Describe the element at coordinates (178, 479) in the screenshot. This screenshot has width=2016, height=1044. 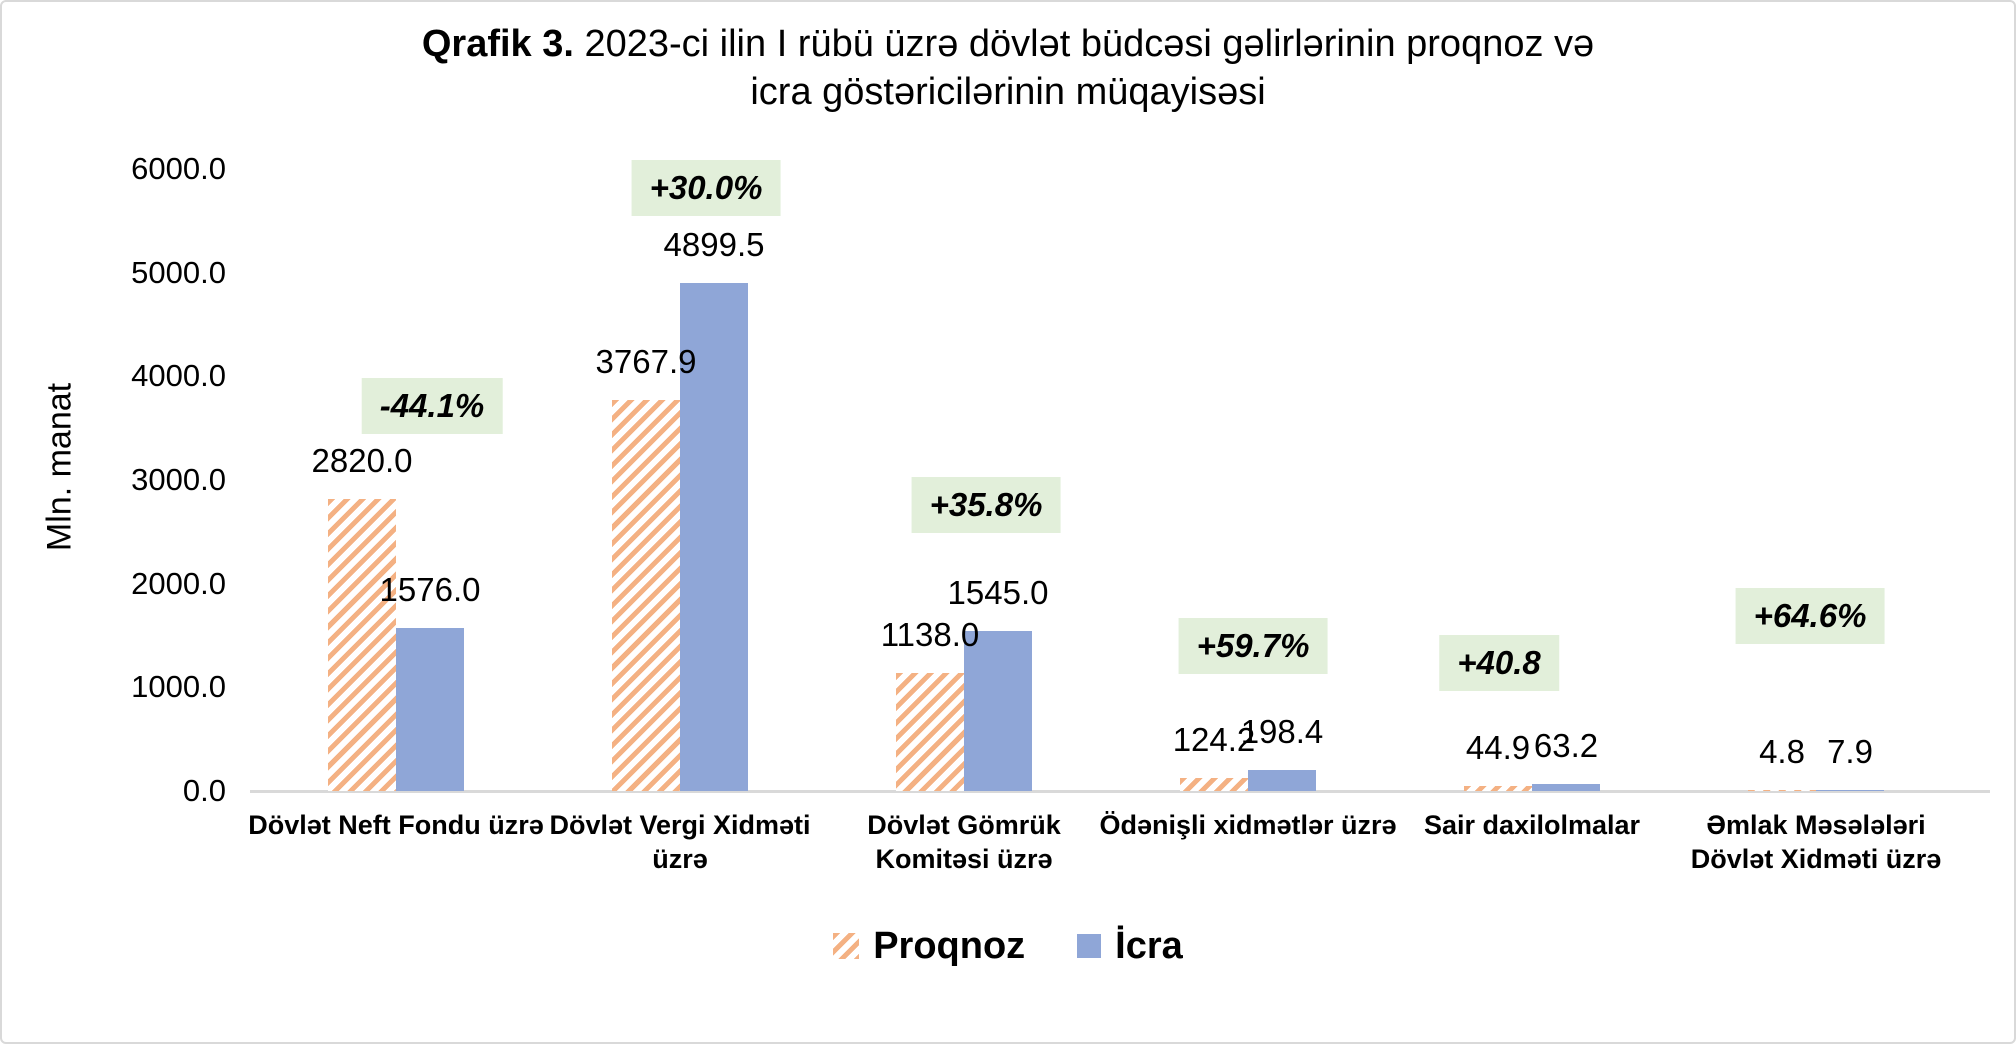
I see `y-tick-label: 3000.0` at that location.